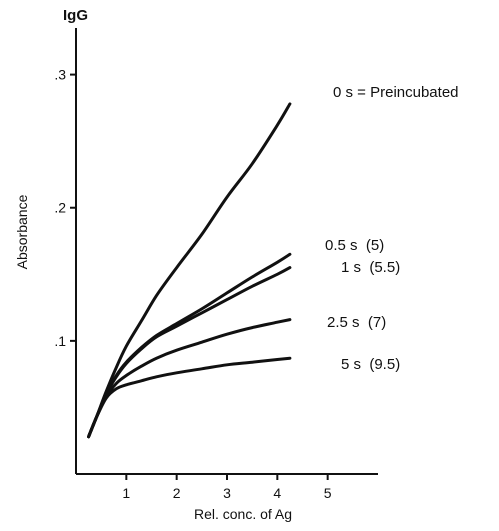 This screenshot has width=499, height=531. Describe the element at coordinates (277, 493) in the screenshot. I see `x-tick-label: 4` at that location.